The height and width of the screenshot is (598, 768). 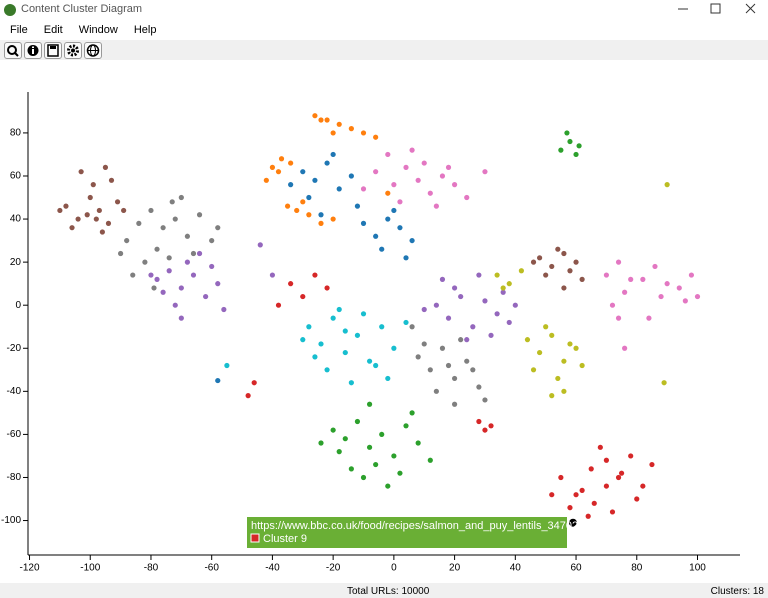 I want to click on maximize-button, so click(x=715, y=8).